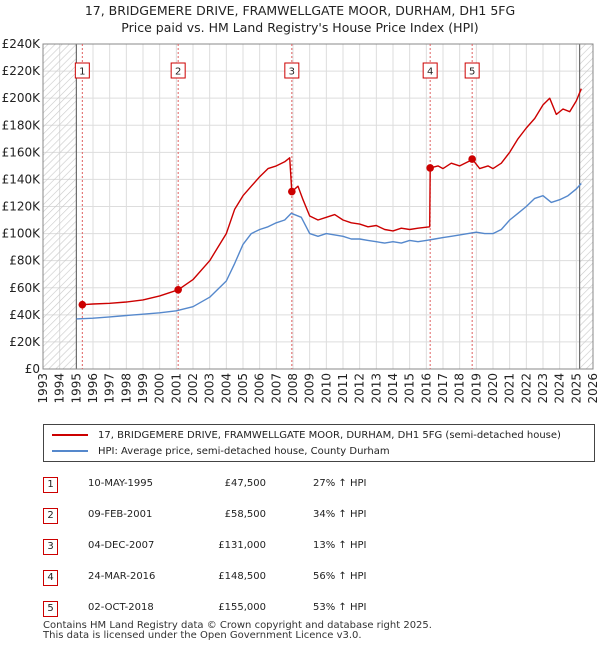 This screenshot has width=600, height=650. I want to click on x-tick-label: 2000, so click(160, 388).